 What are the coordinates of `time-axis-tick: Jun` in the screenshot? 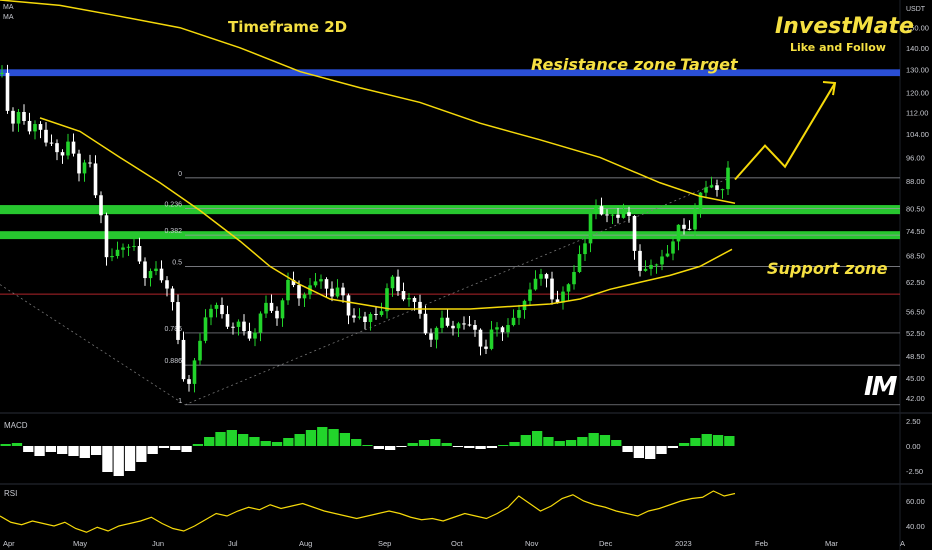 It's located at (158, 543).